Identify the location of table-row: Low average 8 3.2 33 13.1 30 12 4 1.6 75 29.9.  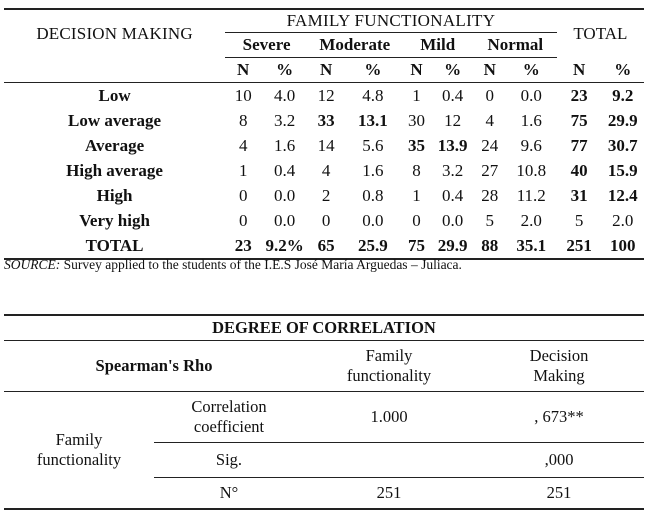
(324, 120).